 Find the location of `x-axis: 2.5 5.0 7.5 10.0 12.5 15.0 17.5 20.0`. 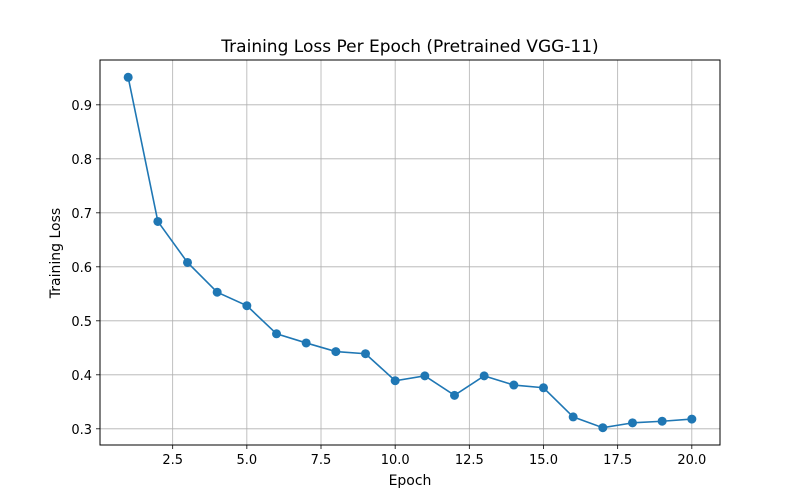

x-axis: 2.5 5.0 7.5 10.0 12.5 15.0 17.5 20.0 is located at coordinates (434, 456).